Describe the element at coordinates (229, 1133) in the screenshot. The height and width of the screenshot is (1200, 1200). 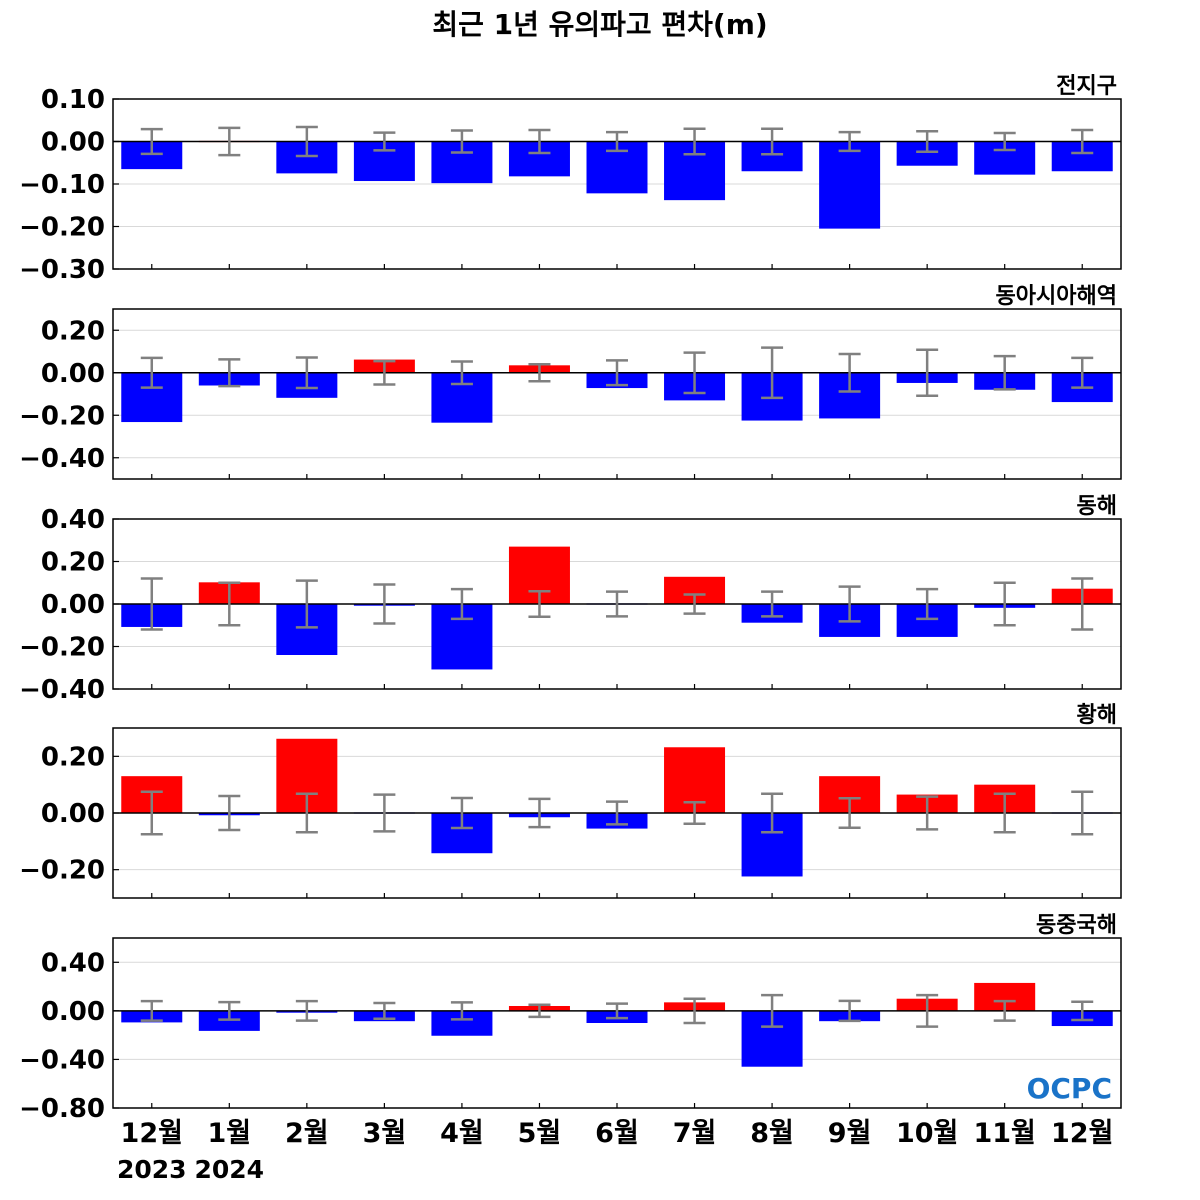
I see `x-tick-label: 1월` at that location.